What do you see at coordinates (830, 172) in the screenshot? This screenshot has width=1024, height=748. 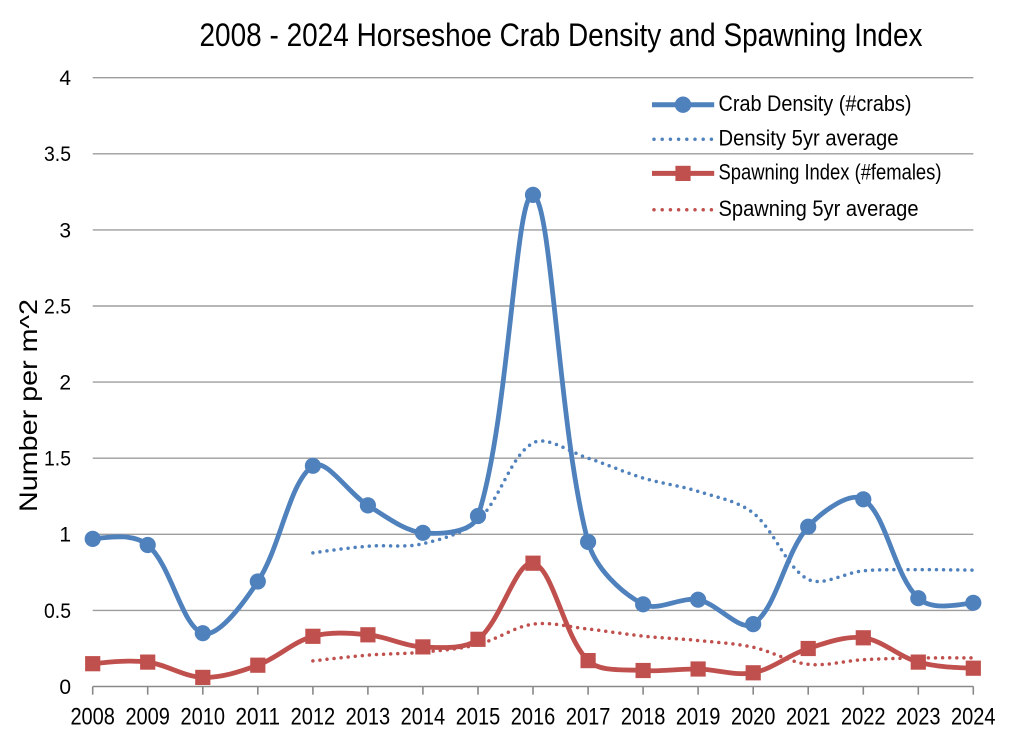 I see `svg-text: Spawning Index (#females)` at bounding box center [830, 172].